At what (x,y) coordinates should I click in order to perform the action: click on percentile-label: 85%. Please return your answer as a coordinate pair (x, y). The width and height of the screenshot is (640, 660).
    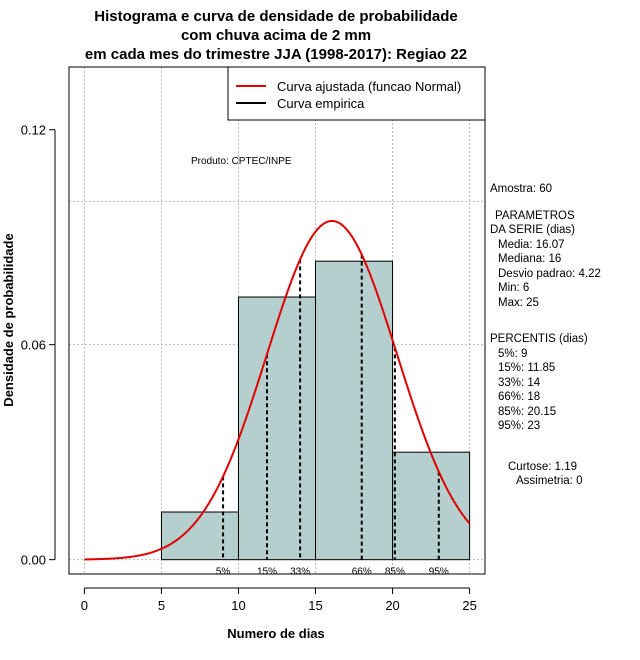
    Looking at the image, I should click on (395, 572).